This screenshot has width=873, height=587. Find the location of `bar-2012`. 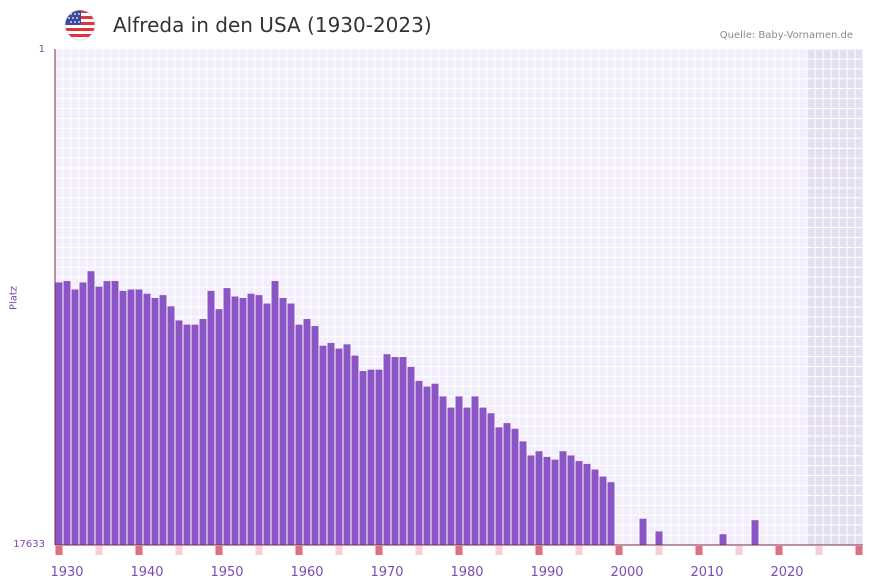

bar-2012 is located at coordinates (723, 539).